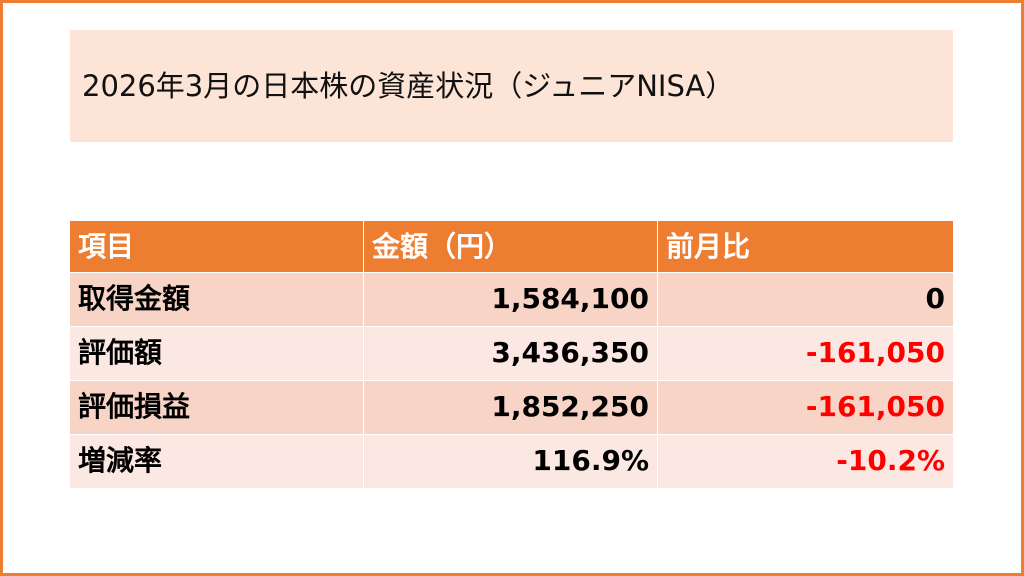 This screenshot has width=1024, height=576. I want to click on amount-cell: 1,852,250, so click(511, 408).